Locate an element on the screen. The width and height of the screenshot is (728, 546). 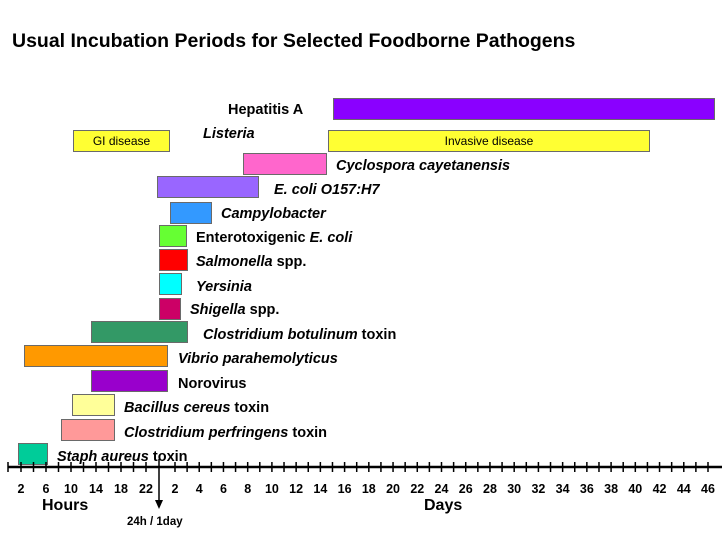
day-tick-label: 32 is located at coordinates (538, 489).